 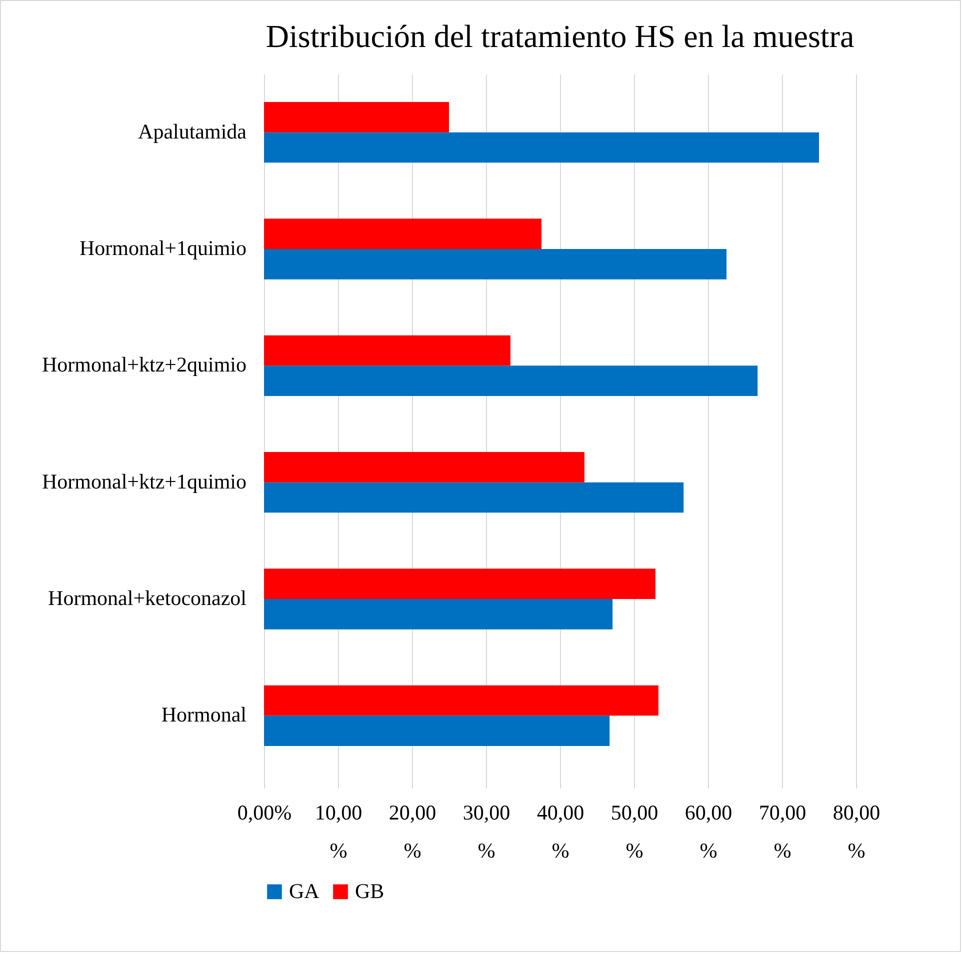 I want to click on x-tick-label: 70,00 %, so click(x=782, y=831).